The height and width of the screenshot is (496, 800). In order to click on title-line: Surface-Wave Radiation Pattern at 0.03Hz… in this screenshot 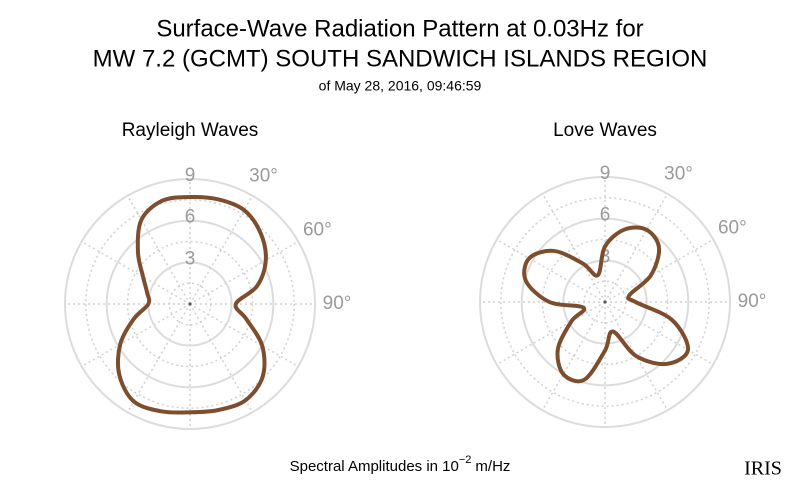, I will do `click(399, 28)`.